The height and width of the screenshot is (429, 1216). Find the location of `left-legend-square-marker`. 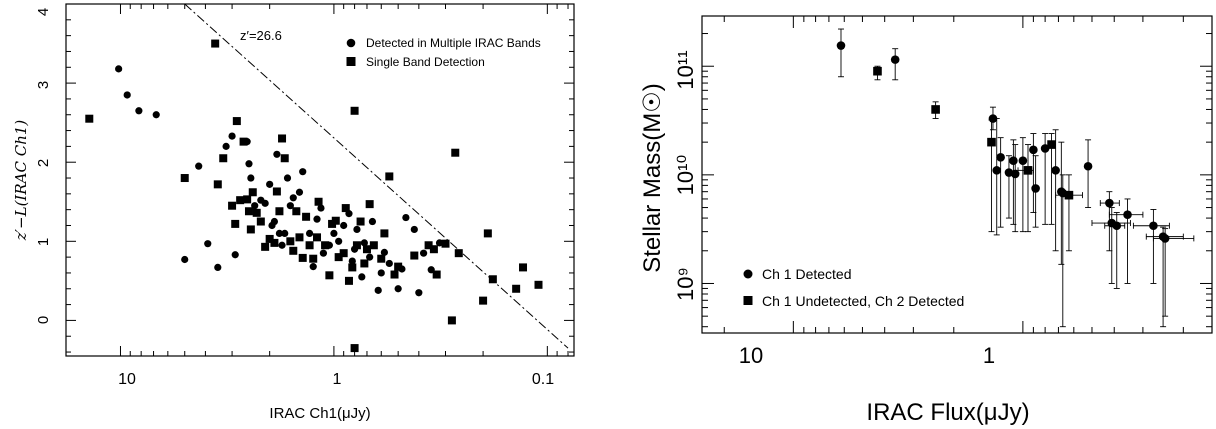

left-legend-square-marker is located at coordinates (351, 61).